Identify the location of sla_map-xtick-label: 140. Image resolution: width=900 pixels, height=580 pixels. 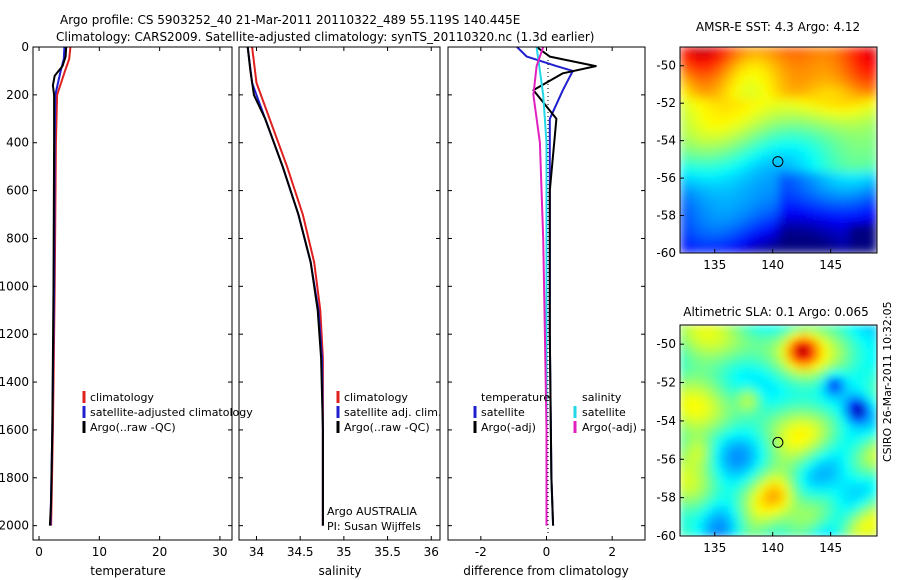
(772, 548).